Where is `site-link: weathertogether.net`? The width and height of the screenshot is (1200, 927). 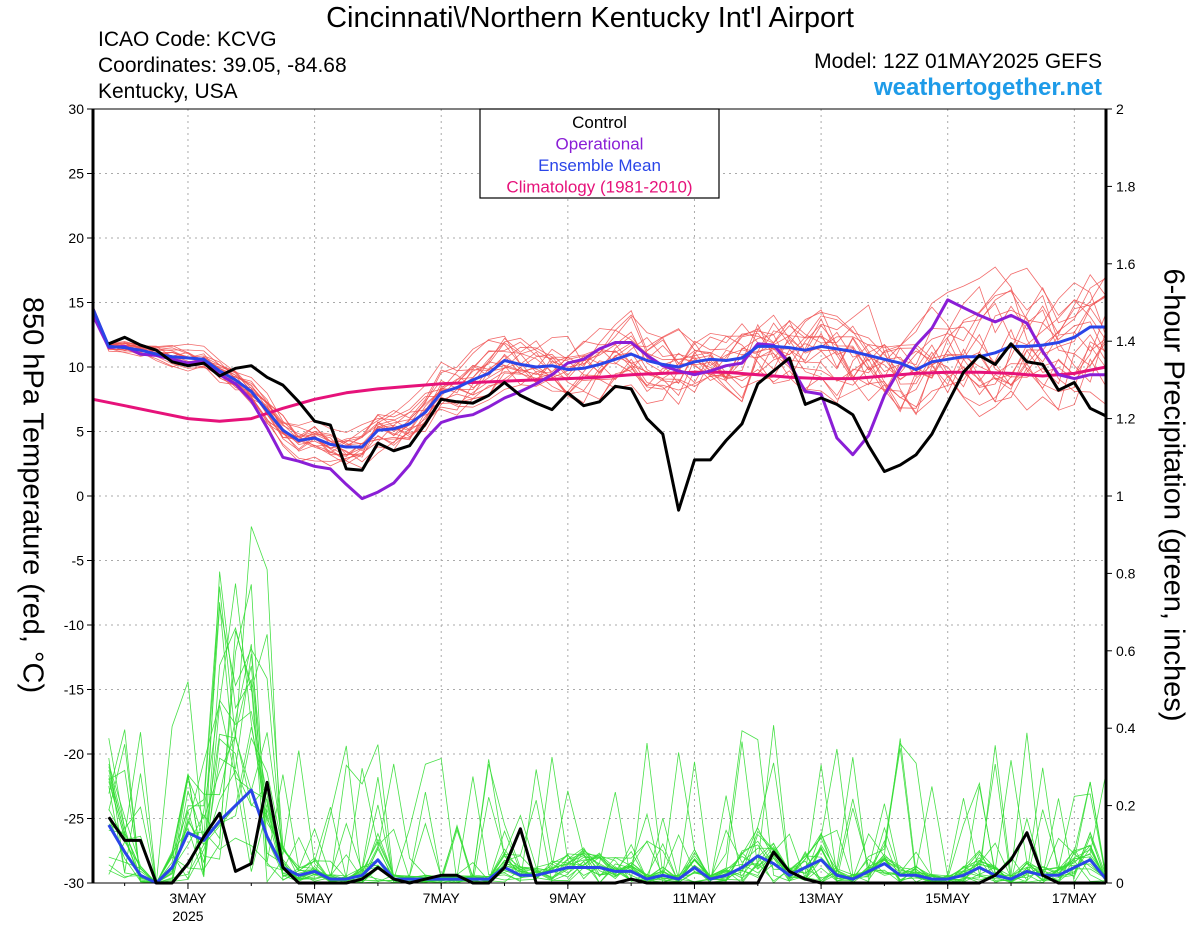
site-link: weathertogether.net is located at coordinates (987, 87).